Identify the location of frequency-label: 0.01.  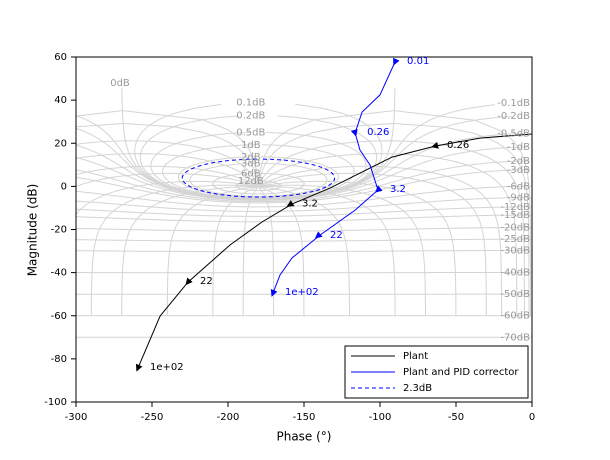
(418, 61).